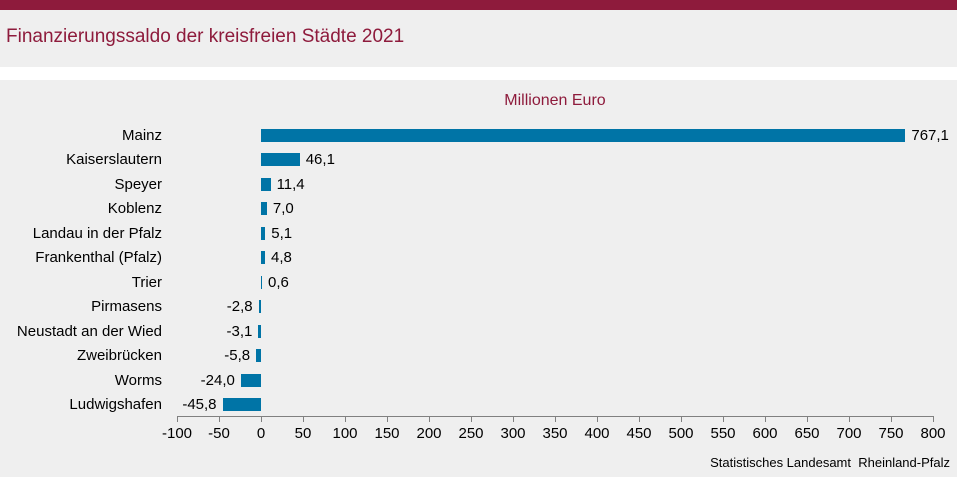 Image resolution: width=957 pixels, height=477 pixels. I want to click on value-label: -24,0, so click(217, 380).